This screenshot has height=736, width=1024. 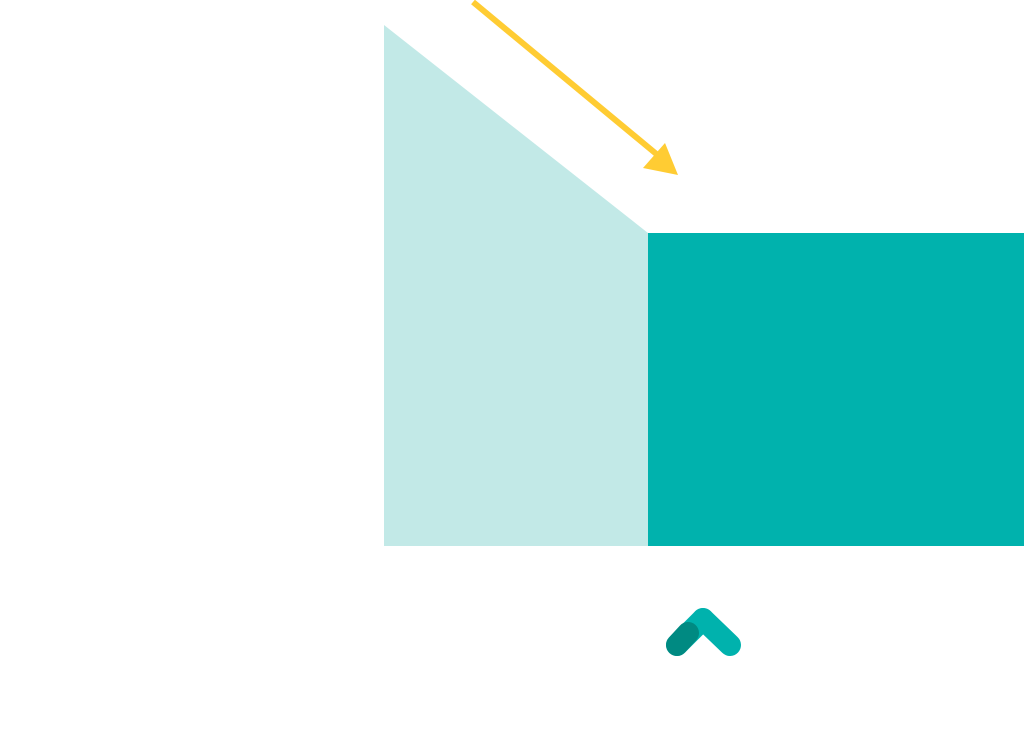 What do you see at coordinates (703, 632) in the screenshot?
I see `chevron-up-logo-icon` at bounding box center [703, 632].